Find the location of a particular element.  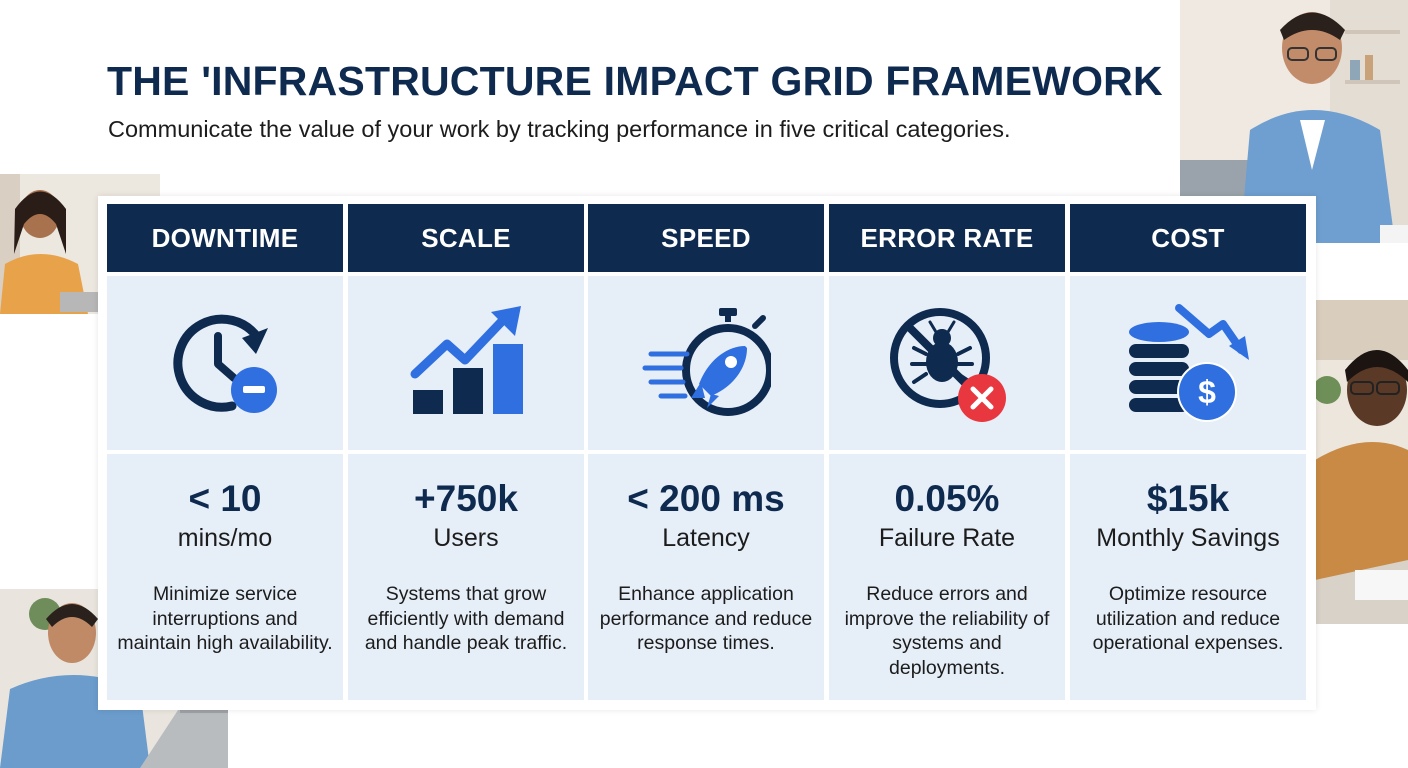

rocket-stopwatch-icon is located at coordinates (706, 362).